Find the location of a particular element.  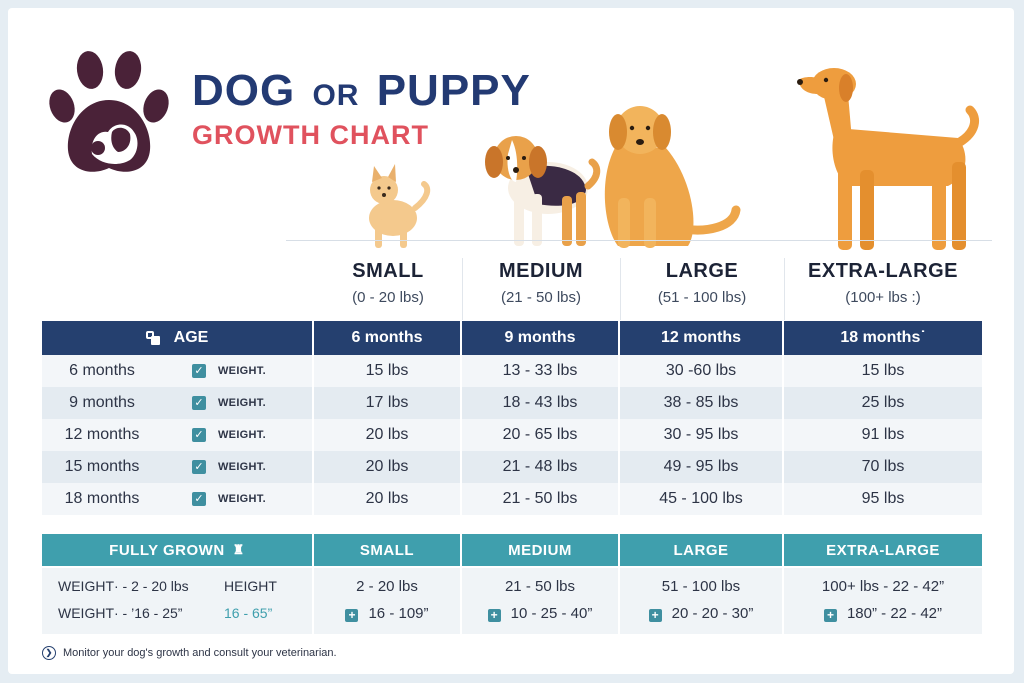

title-puppy: PUPPY is located at coordinates (453, 90).